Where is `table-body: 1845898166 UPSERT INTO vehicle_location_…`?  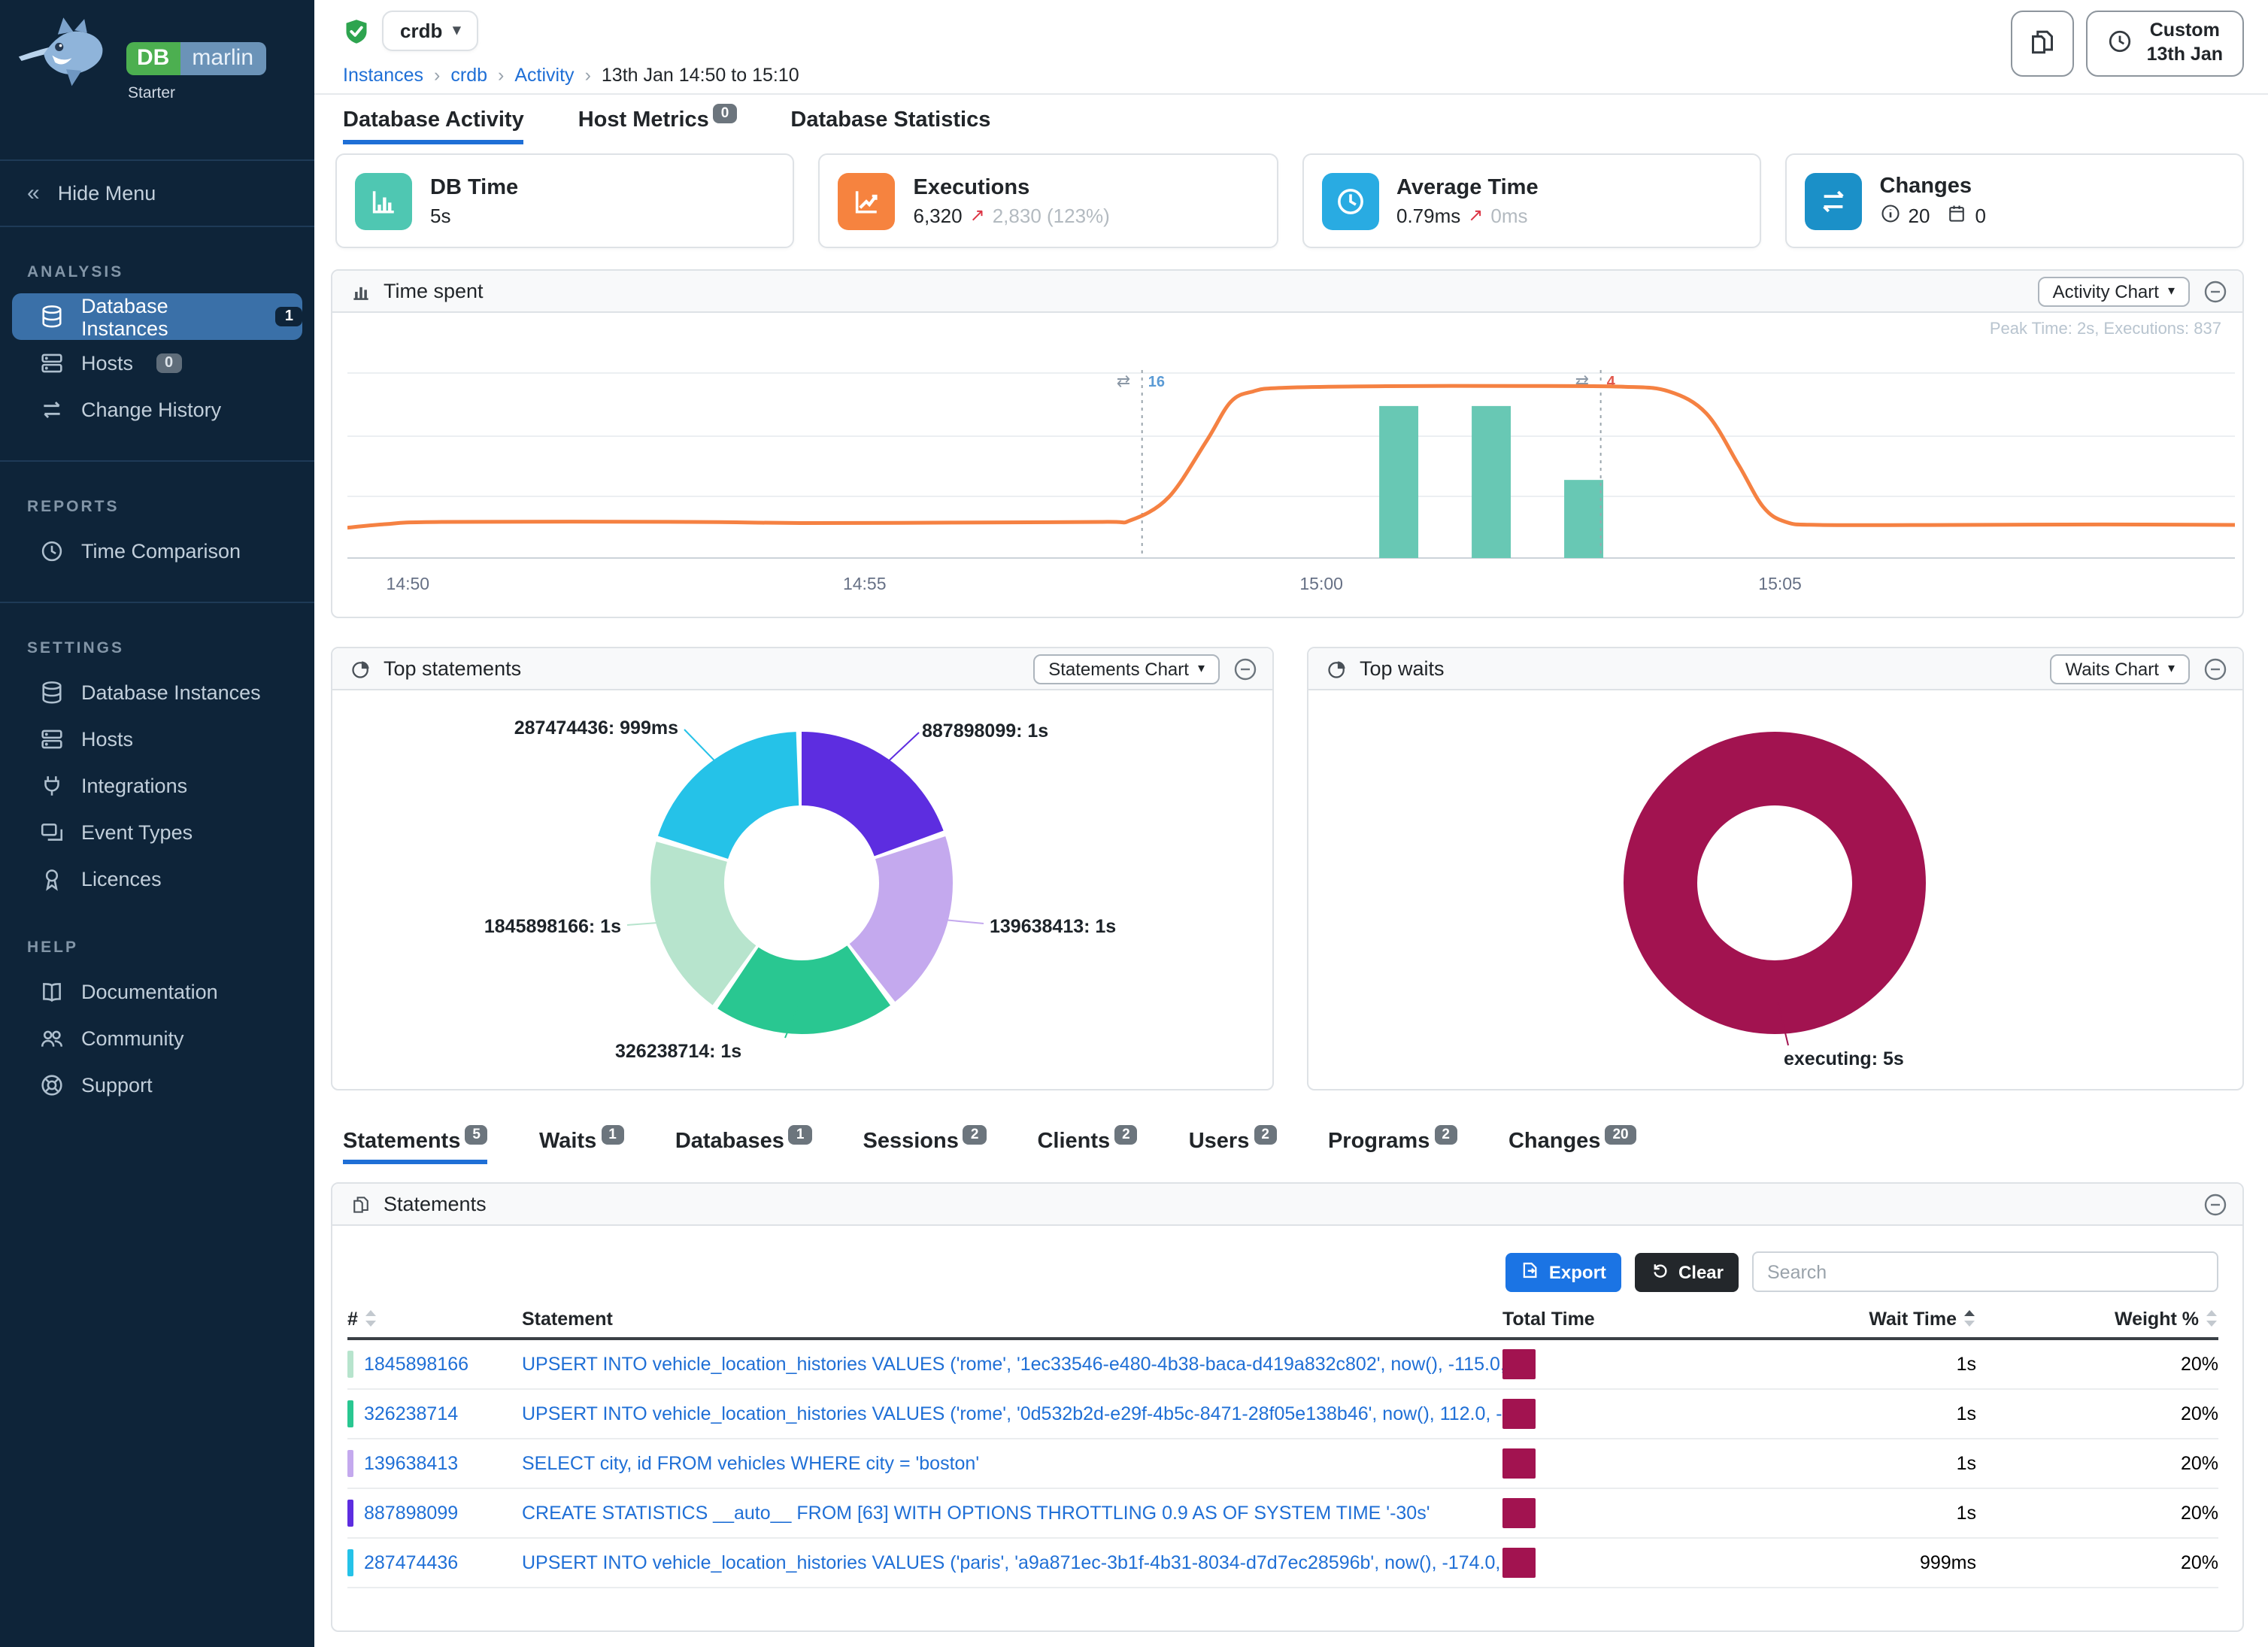
table-body: 1845898166 UPSERT INTO vehicle_location_… is located at coordinates (1282, 1464).